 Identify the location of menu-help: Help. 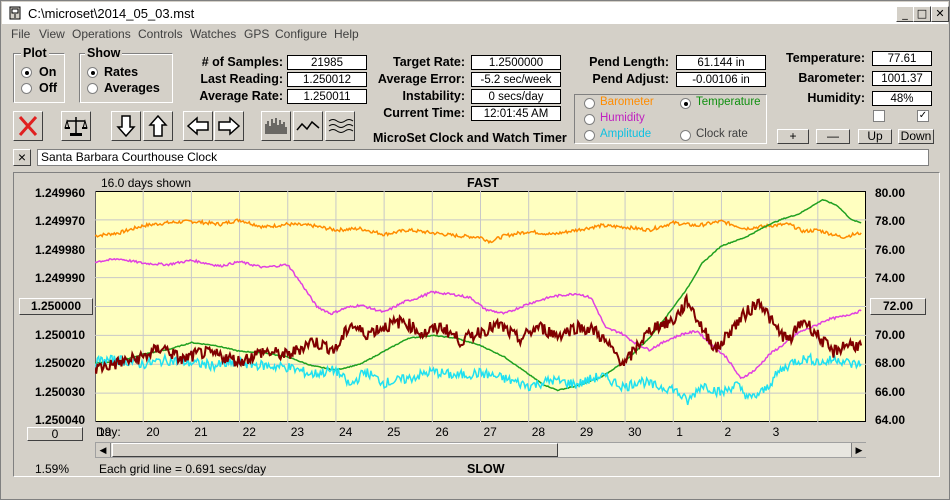
(346, 34).